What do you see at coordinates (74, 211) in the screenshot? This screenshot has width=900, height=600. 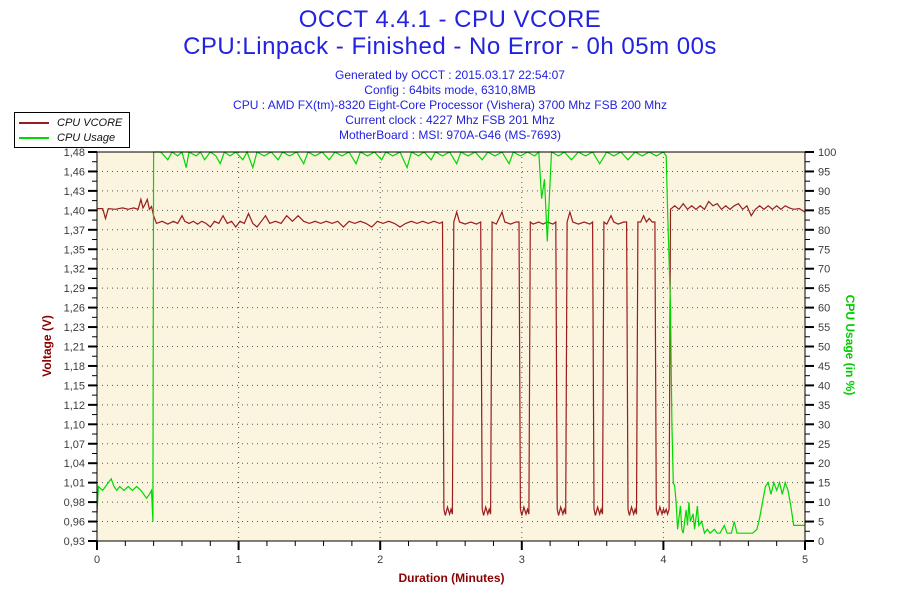 I see `left-axis-tick-label: 1,40` at bounding box center [74, 211].